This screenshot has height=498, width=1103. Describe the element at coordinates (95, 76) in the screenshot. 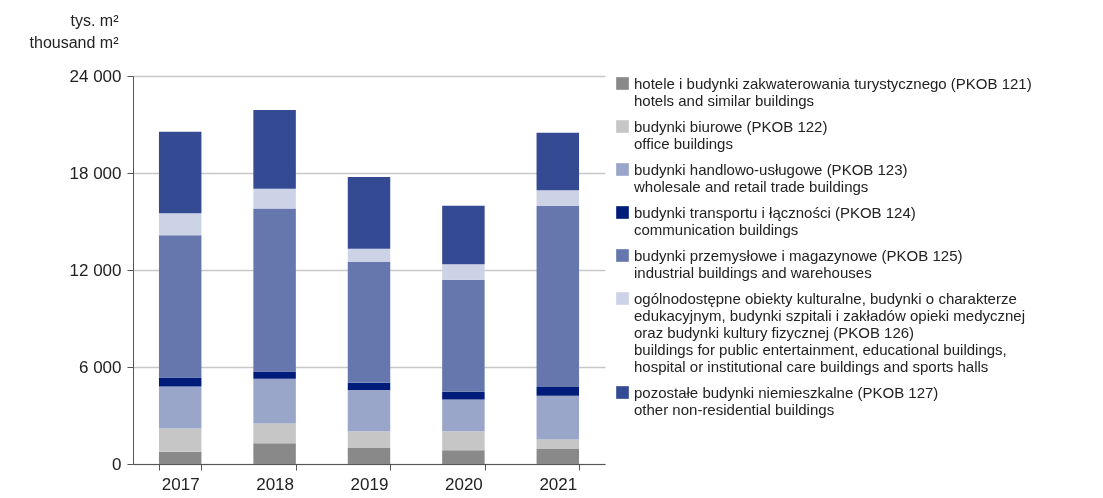

I see `y-tick-label: 24 000` at that location.